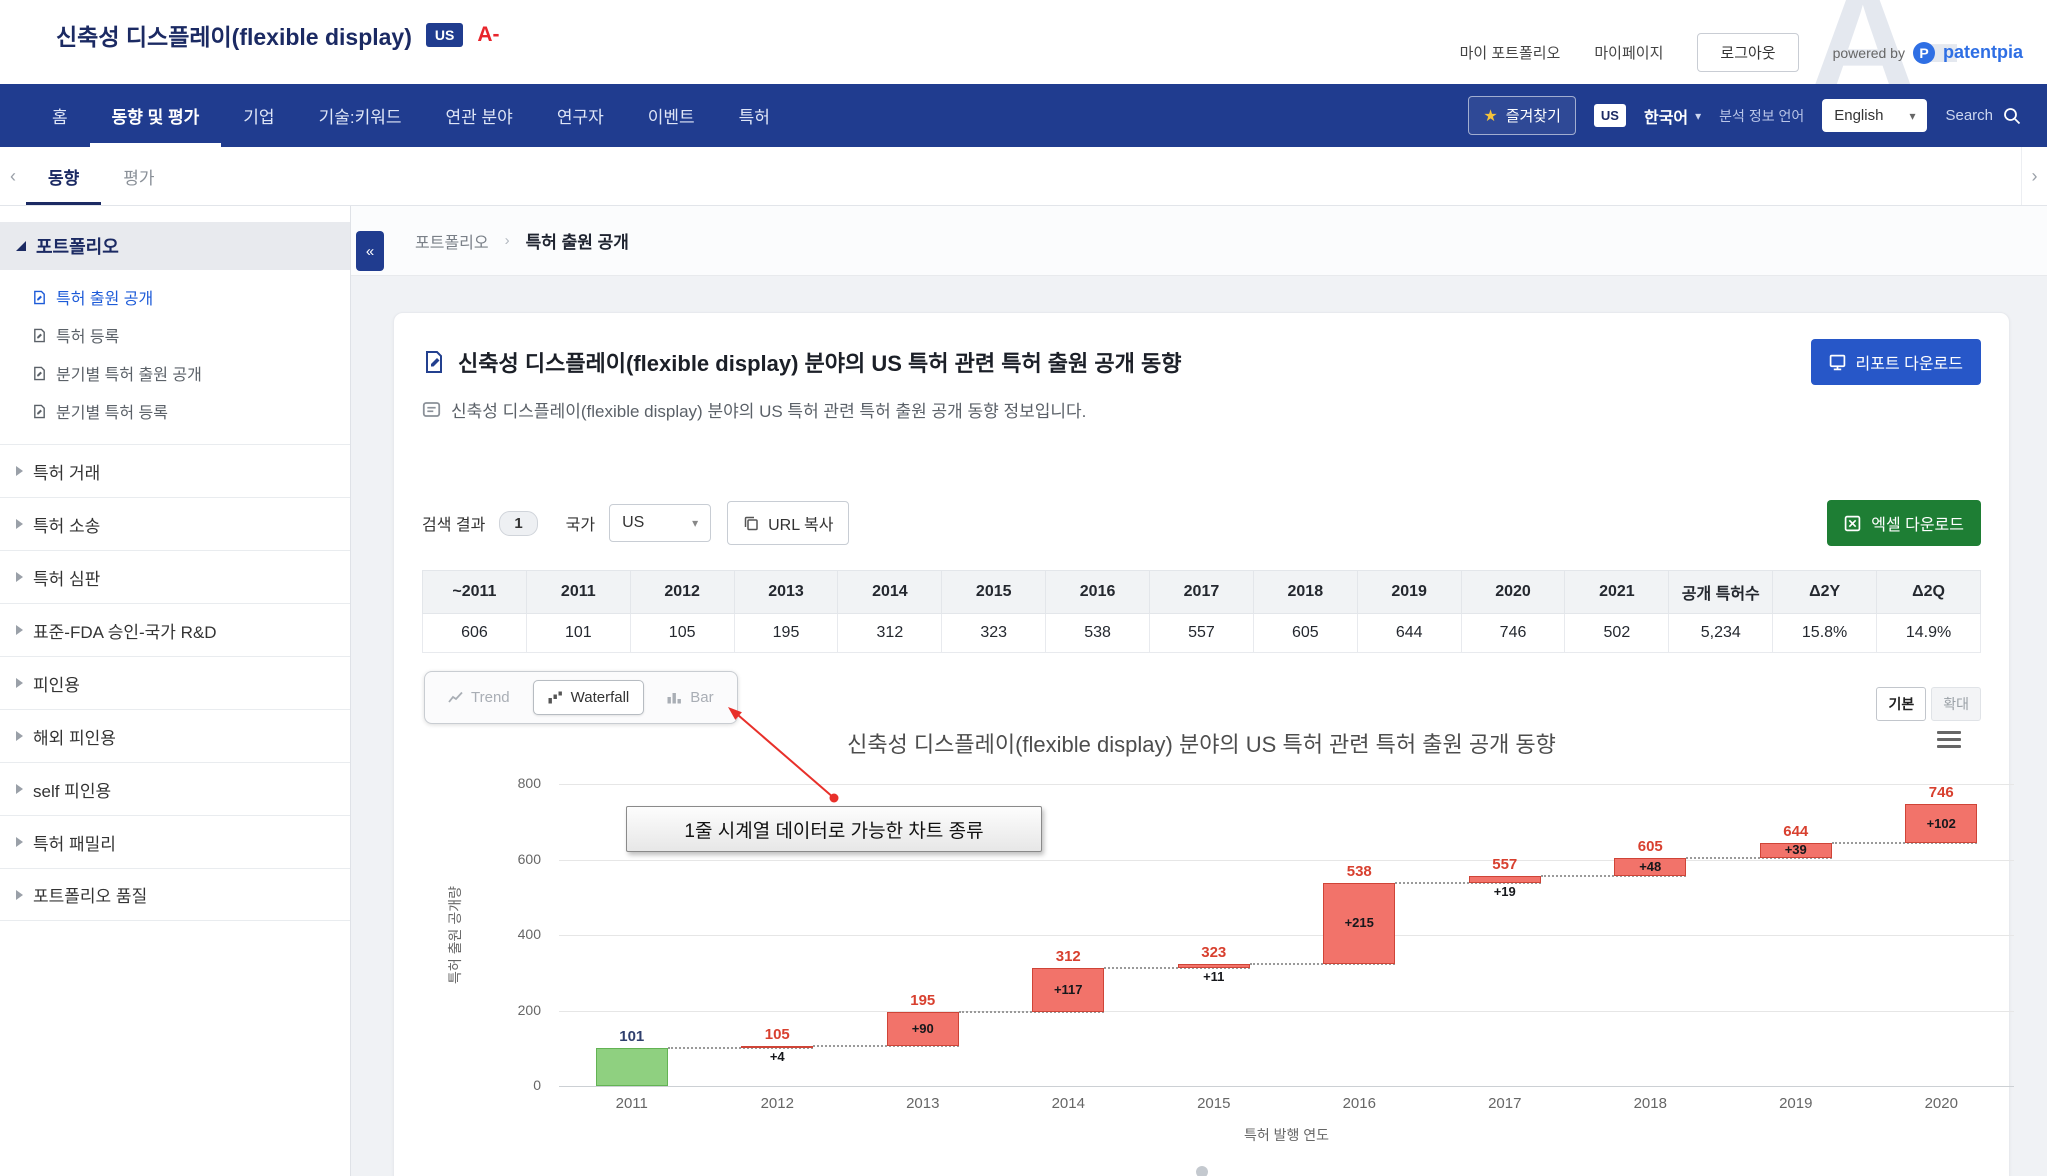 This screenshot has height=1176, width=2047. Describe the element at coordinates (671, 117) in the screenshot. I see `nav-item-이벤트: 이벤트` at that location.